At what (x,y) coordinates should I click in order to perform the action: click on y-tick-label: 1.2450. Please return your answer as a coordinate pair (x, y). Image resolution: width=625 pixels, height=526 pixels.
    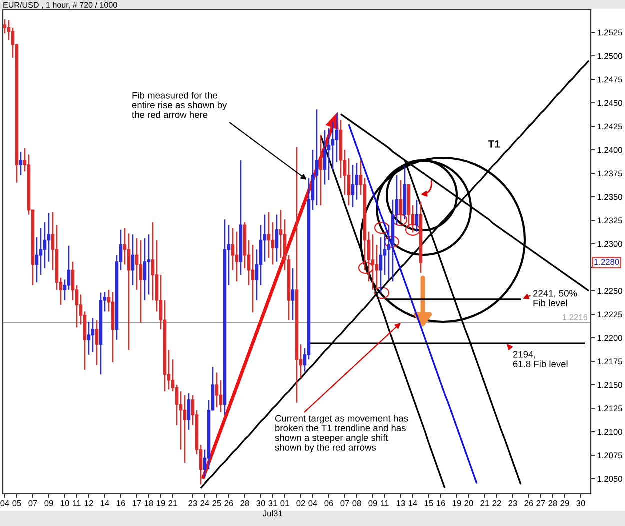
    Looking at the image, I should click on (610, 103).